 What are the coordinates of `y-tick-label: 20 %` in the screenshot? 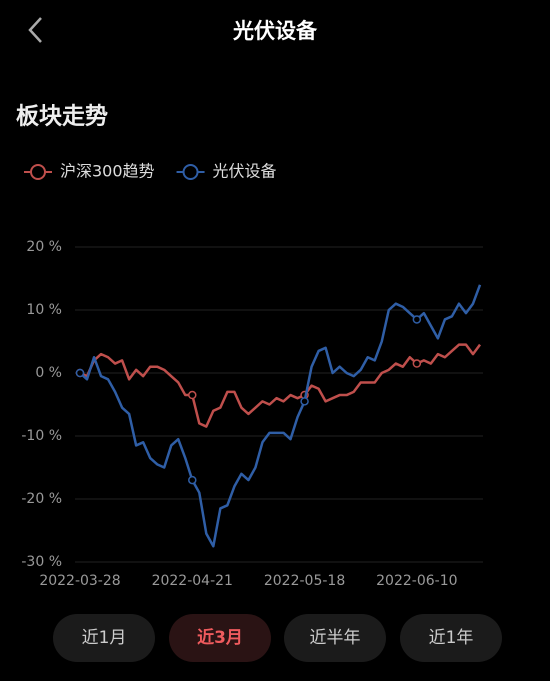 It's located at (44, 247).